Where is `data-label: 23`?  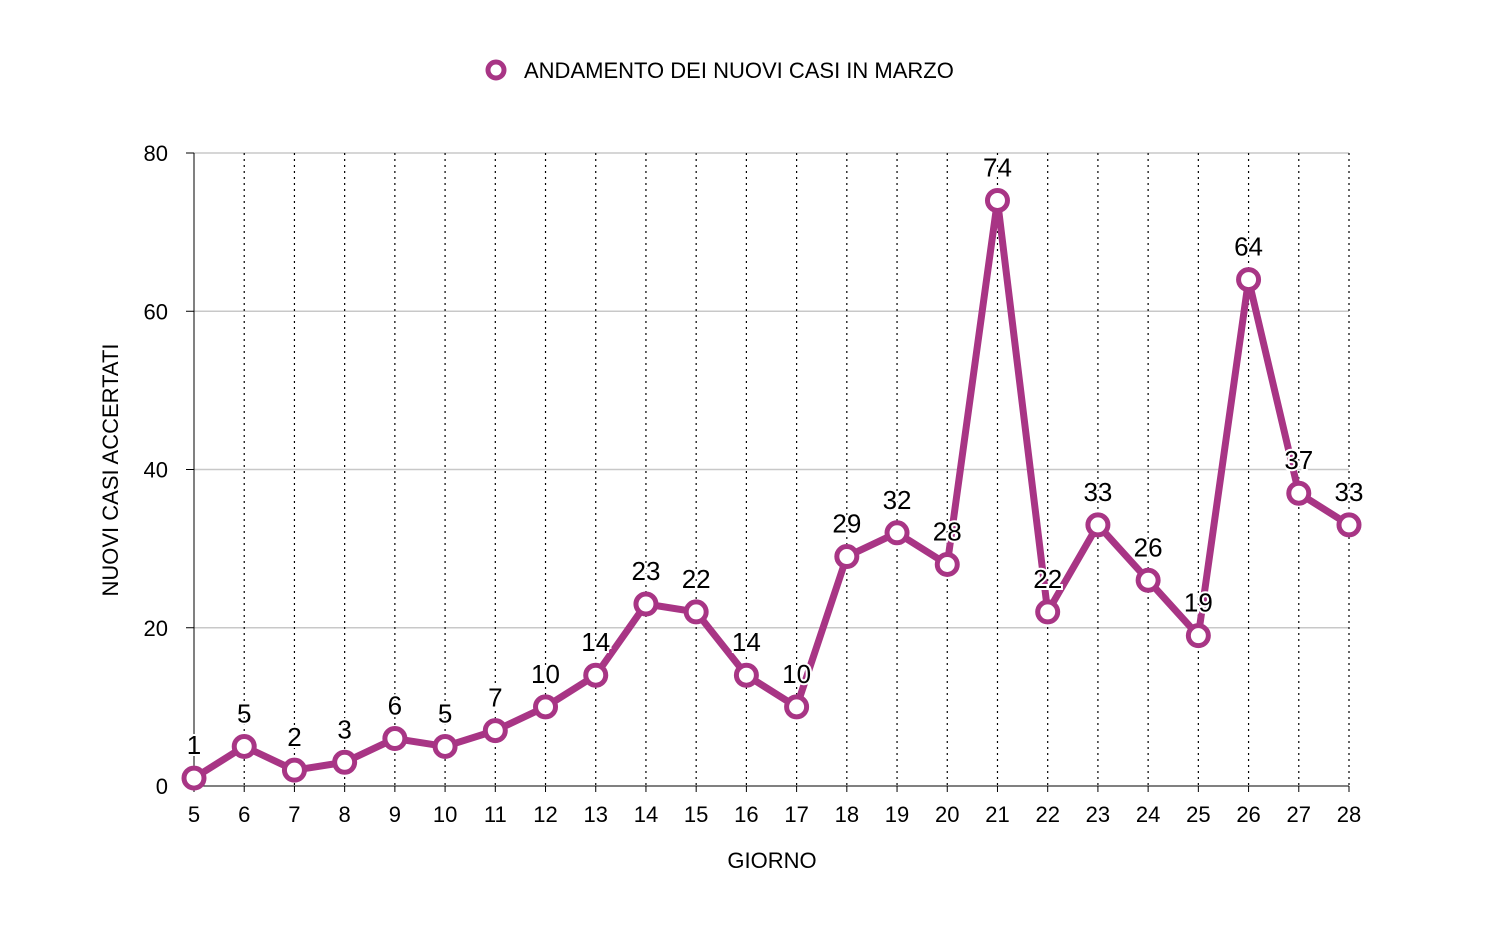
data-label: 23 is located at coordinates (645, 571).